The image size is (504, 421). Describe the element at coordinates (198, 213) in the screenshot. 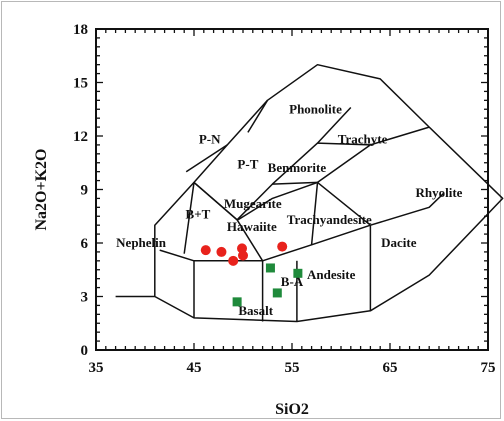

I see `field-label: B+T` at that location.